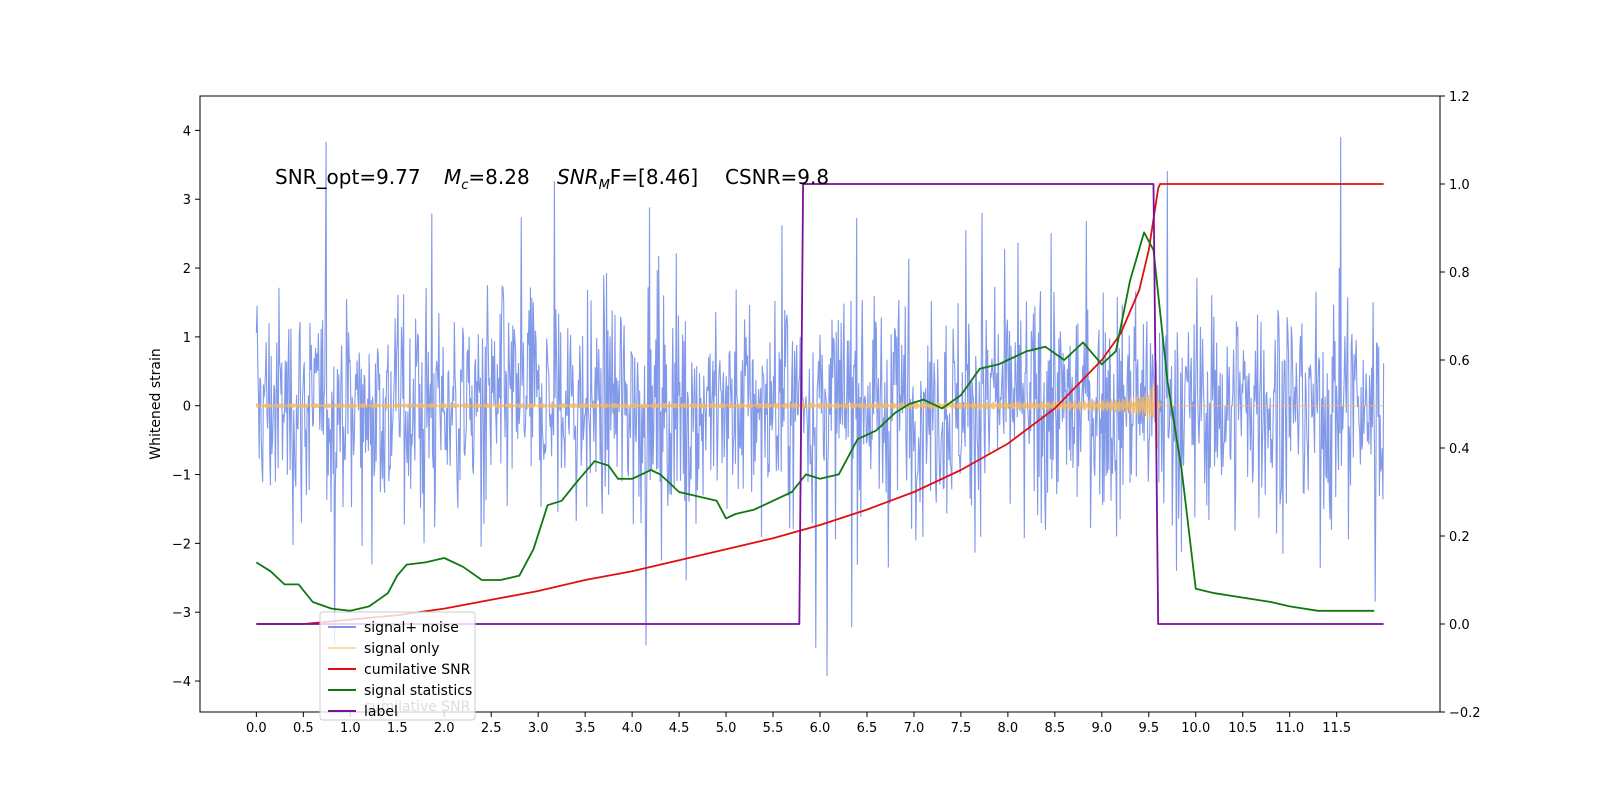 The width and height of the screenshot is (1600, 800). Describe the element at coordinates (487, 179) in the screenshot. I see `annotation-mc: Mc=8.28` at that location.